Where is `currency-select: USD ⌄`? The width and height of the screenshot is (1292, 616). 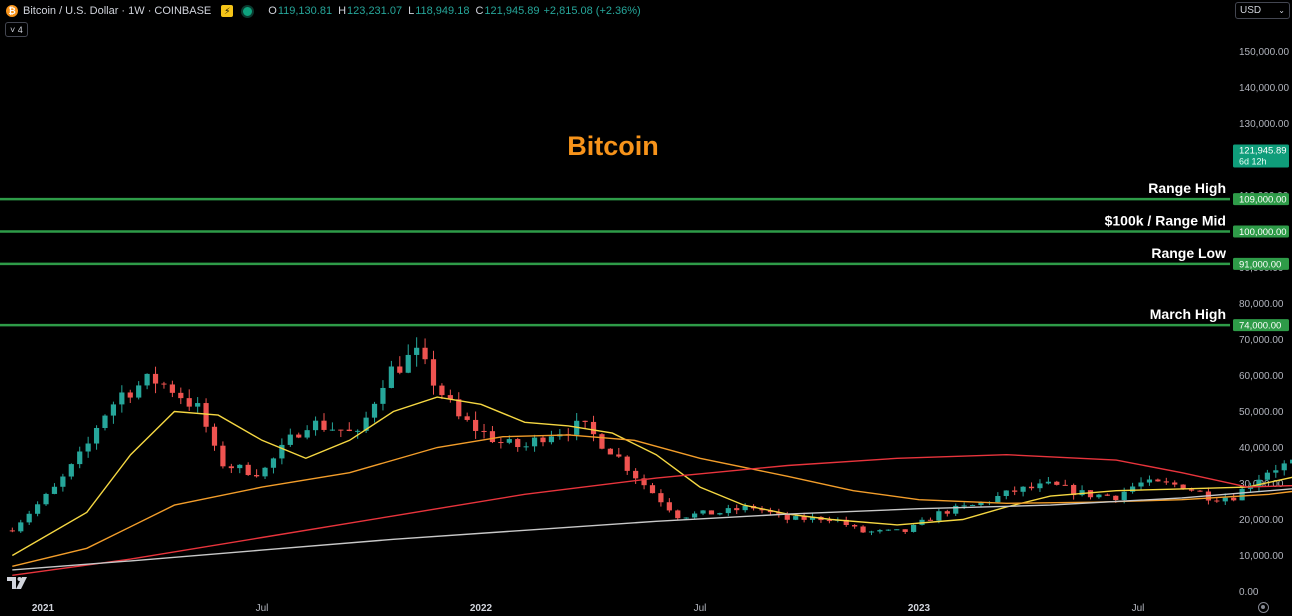 currency-select: USD ⌄ is located at coordinates (1262, 10).